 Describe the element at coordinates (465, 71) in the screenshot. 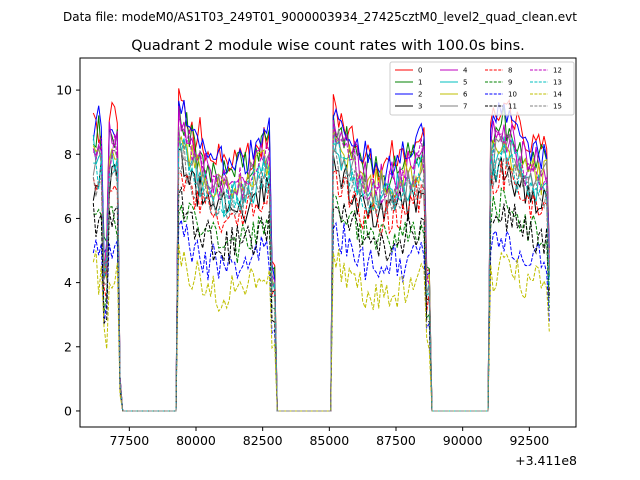

I see `legend-label: 4` at that location.